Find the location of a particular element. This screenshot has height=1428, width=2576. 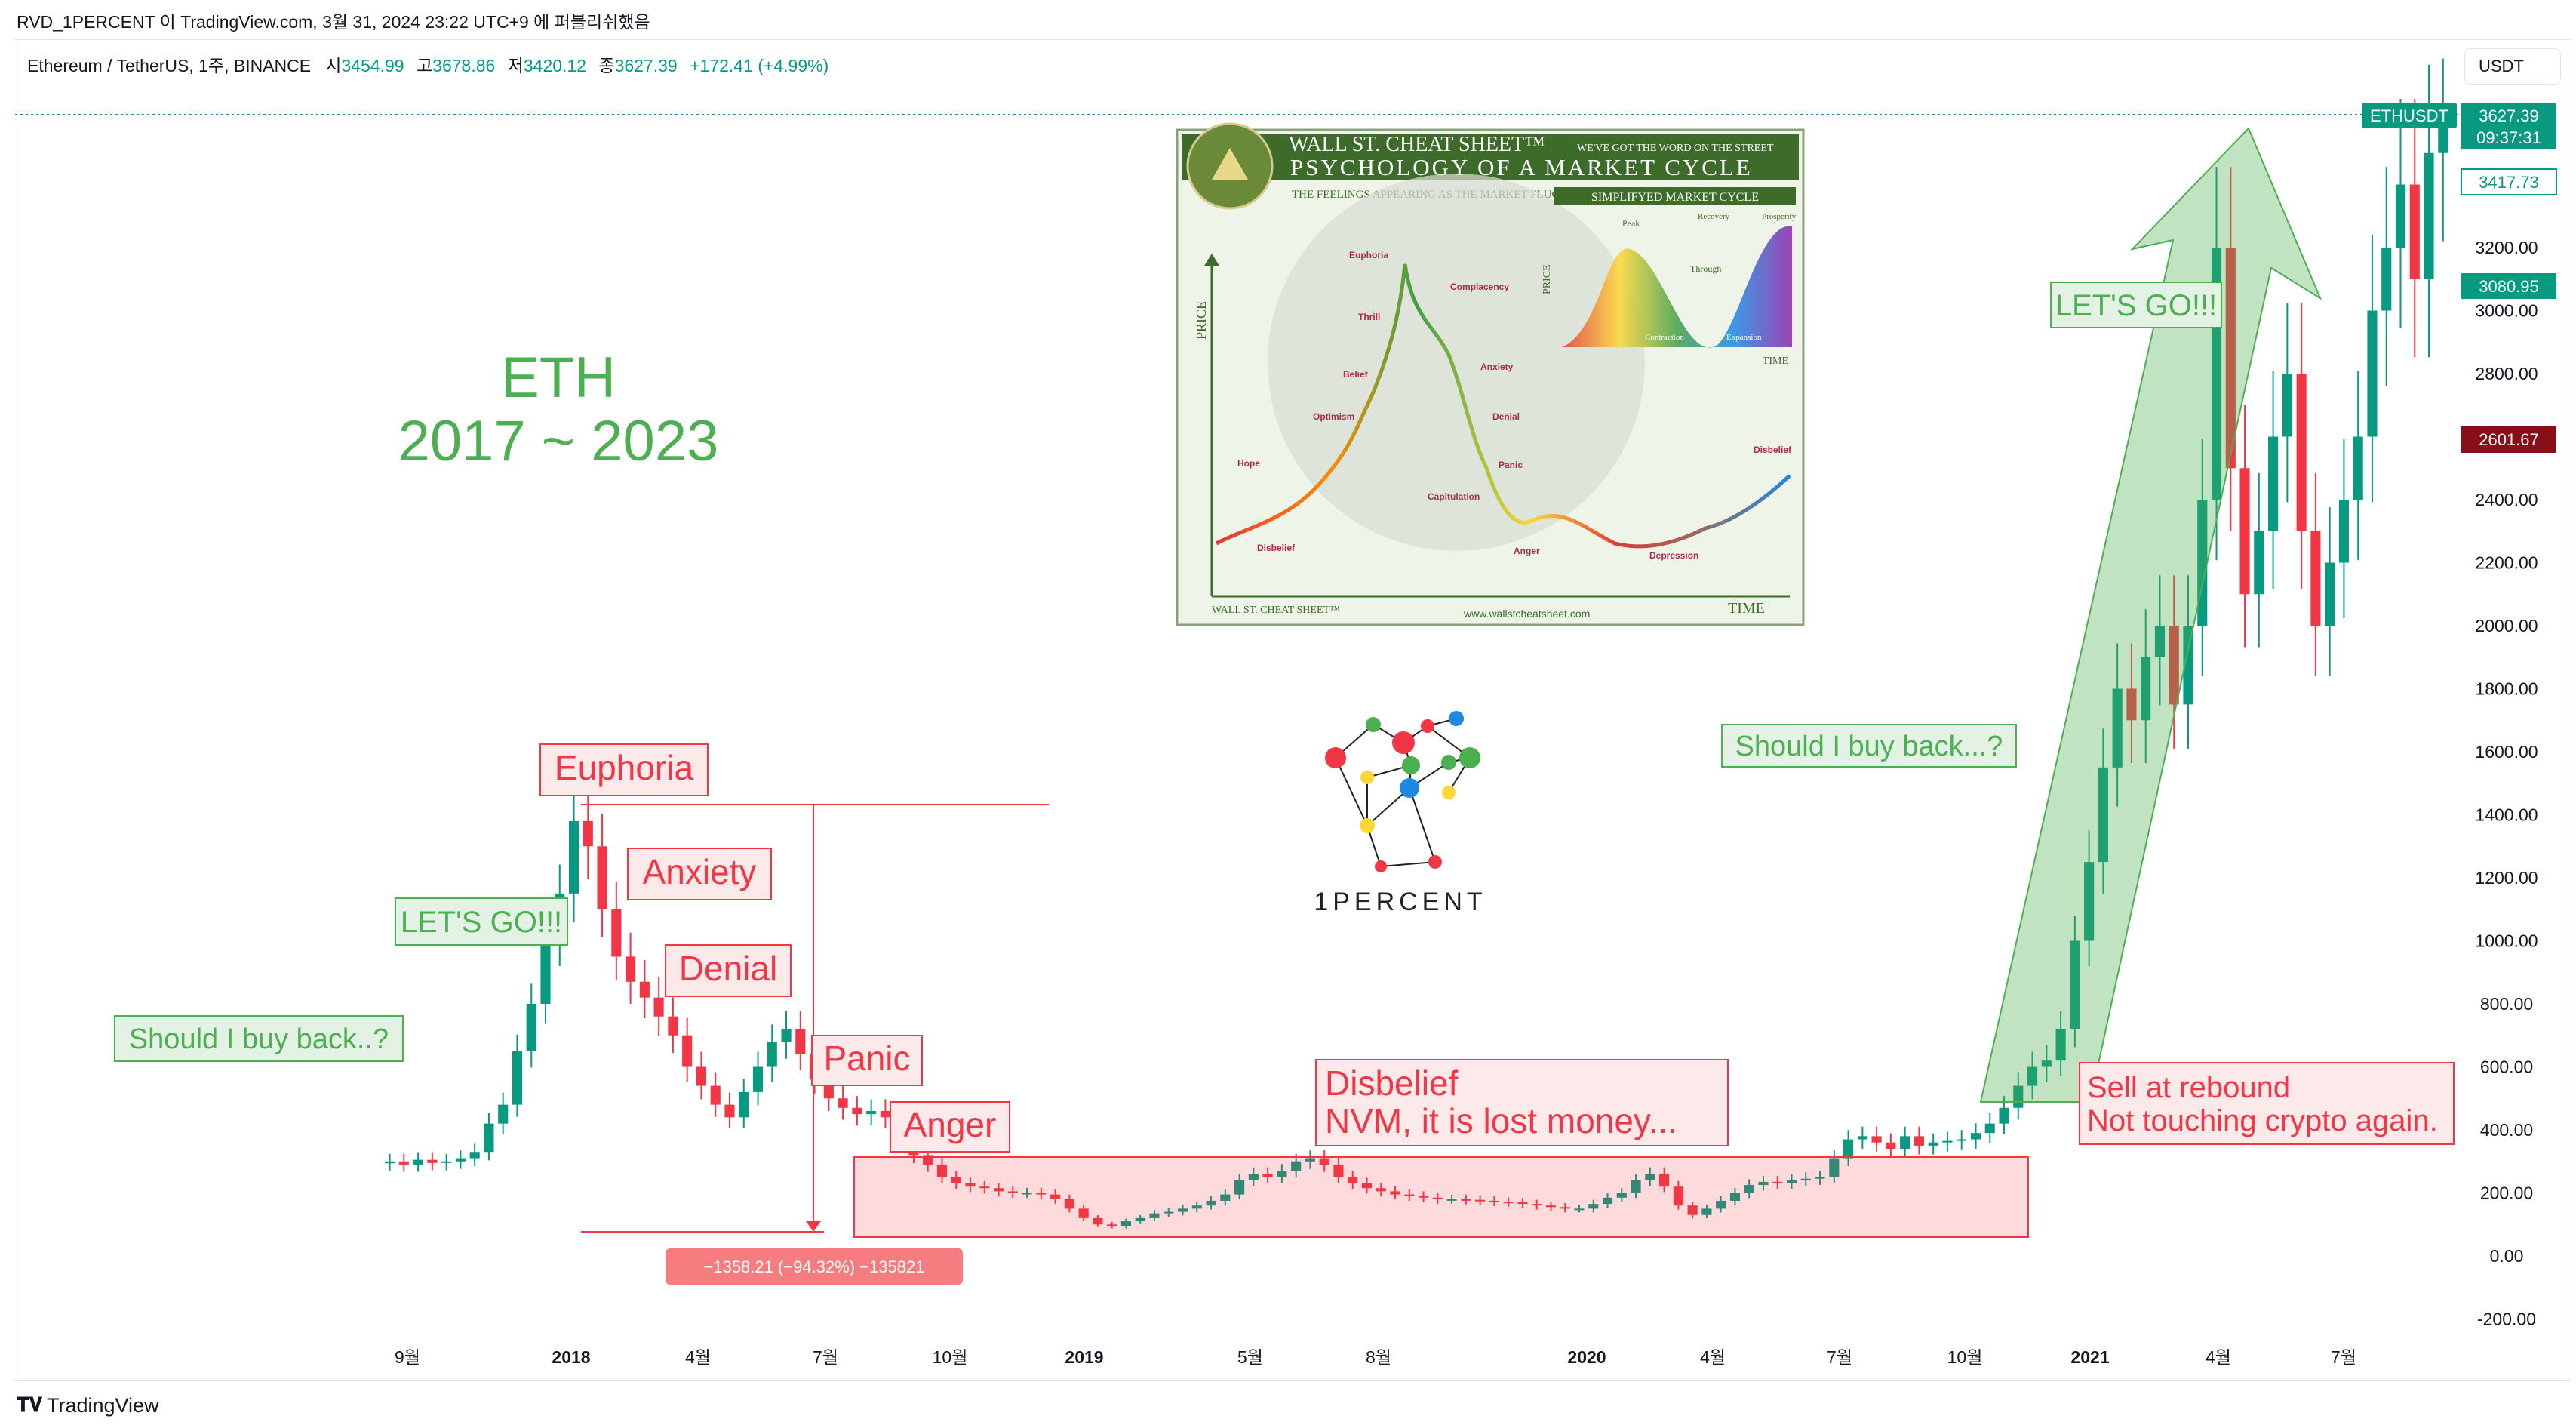

y-tick-label: 1800.00 is located at coordinates (2506, 689).